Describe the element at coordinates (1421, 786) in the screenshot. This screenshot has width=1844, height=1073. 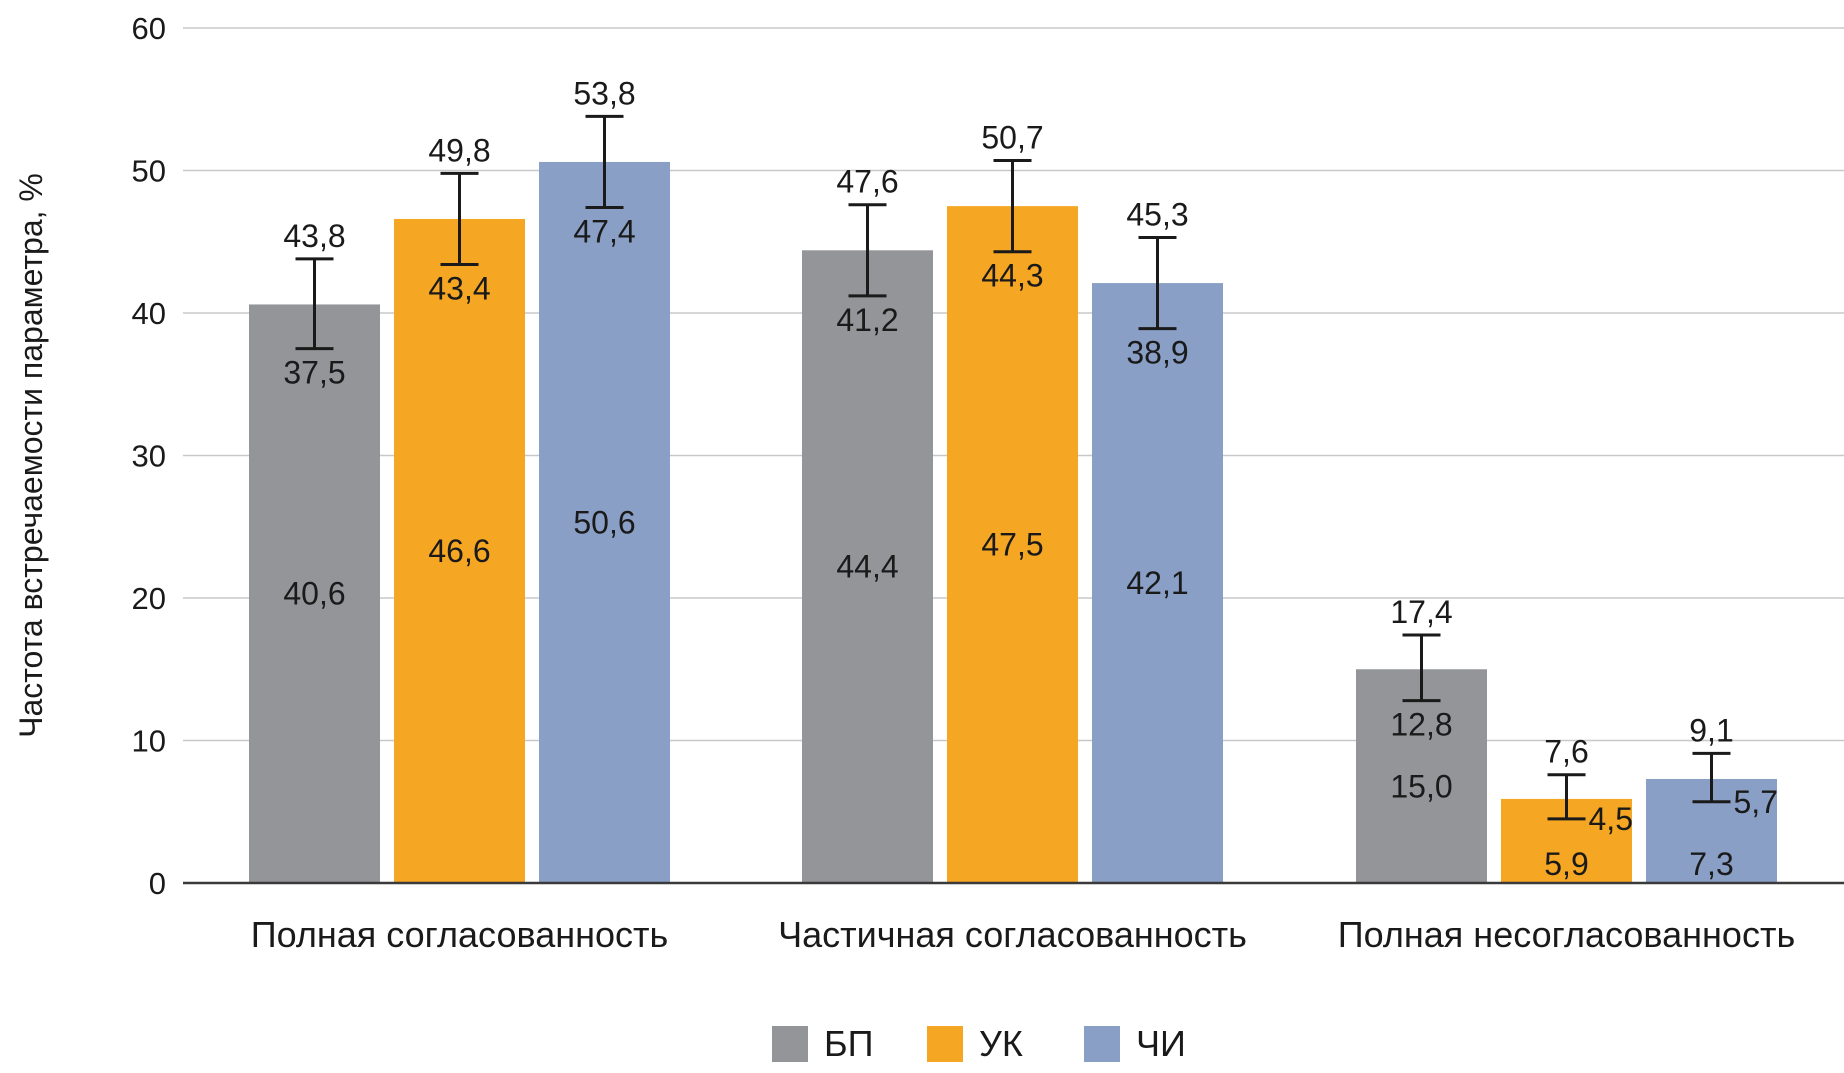
I see `bar-value-label: 15,0` at that location.